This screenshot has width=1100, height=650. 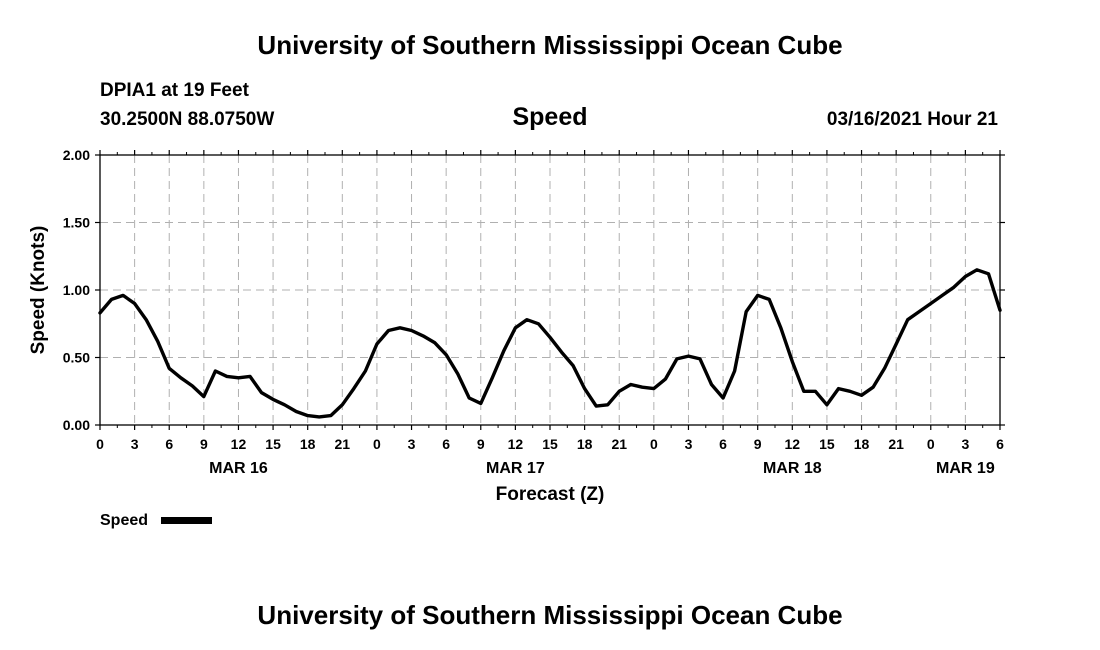 I want to click on date-label: MAR 18, so click(x=792, y=468).